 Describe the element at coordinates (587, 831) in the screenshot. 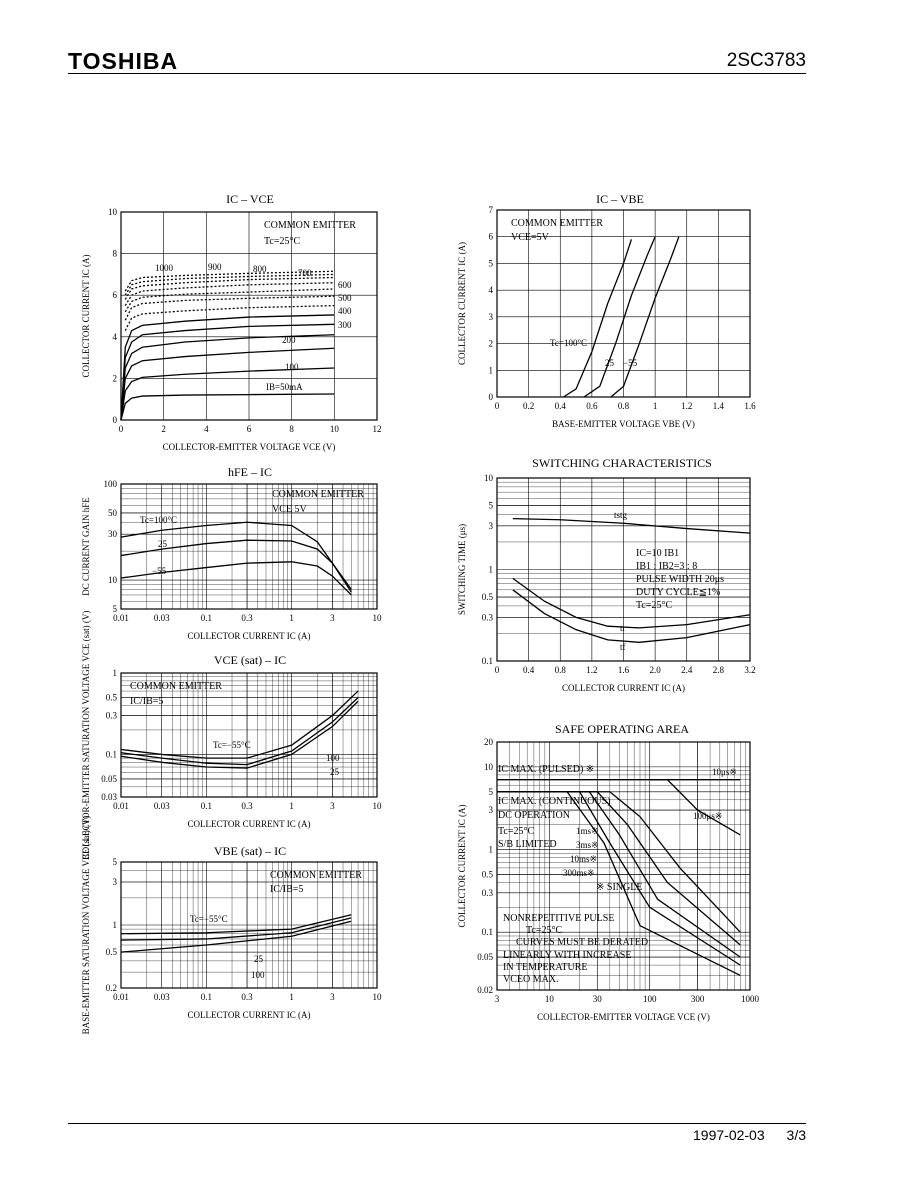

I see `series-label: 1ms※` at that location.